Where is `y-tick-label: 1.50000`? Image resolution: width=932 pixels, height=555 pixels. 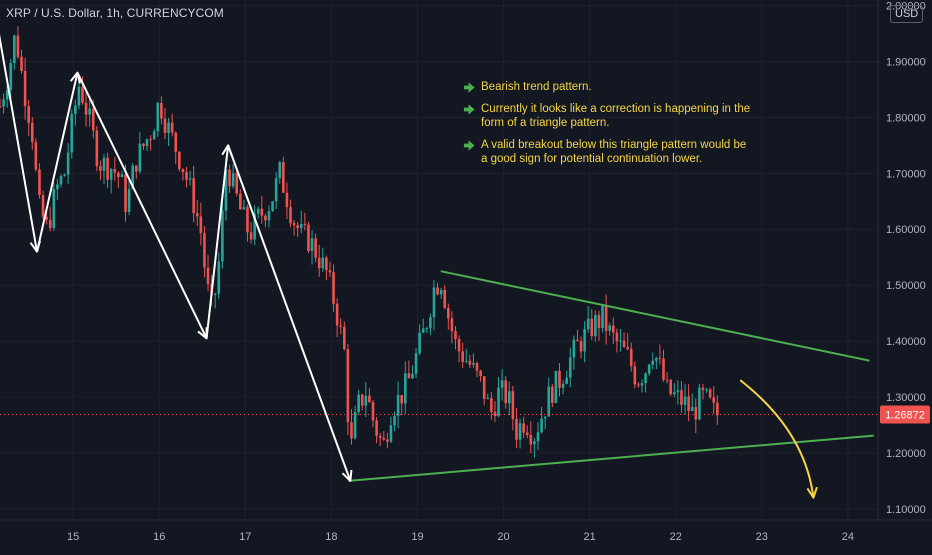
y-tick-label: 1.50000 is located at coordinates (906, 286).